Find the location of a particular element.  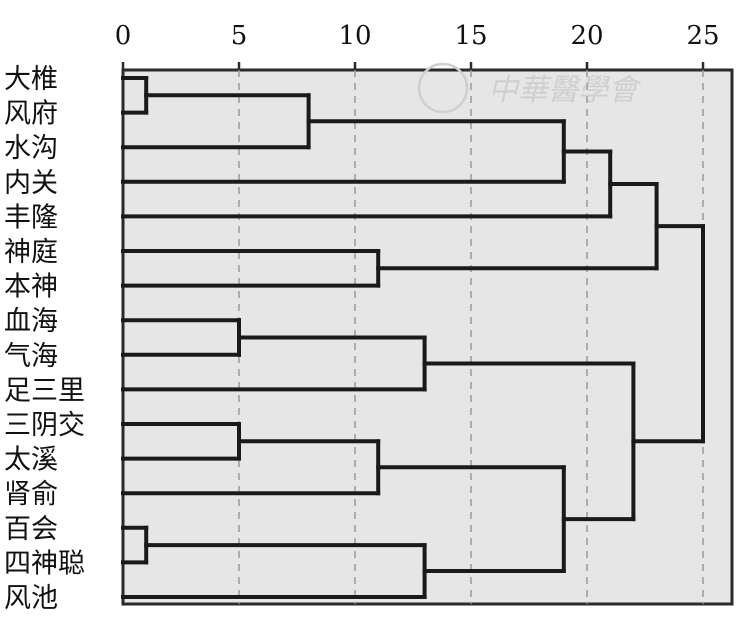

watermark: 中華醫學會 is located at coordinates (529, 88).